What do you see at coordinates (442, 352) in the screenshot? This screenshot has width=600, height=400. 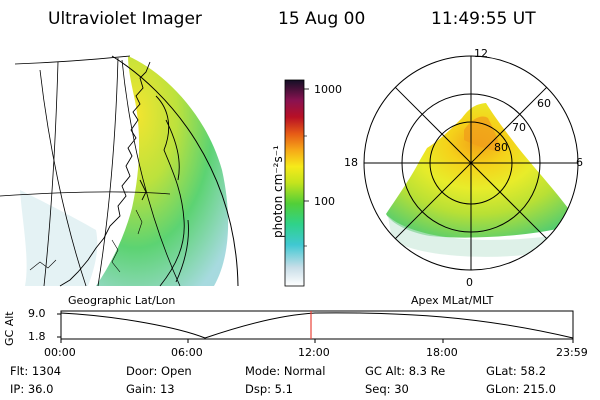 I see `time-tick-1800: 18:00` at bounding box center [442, 352].